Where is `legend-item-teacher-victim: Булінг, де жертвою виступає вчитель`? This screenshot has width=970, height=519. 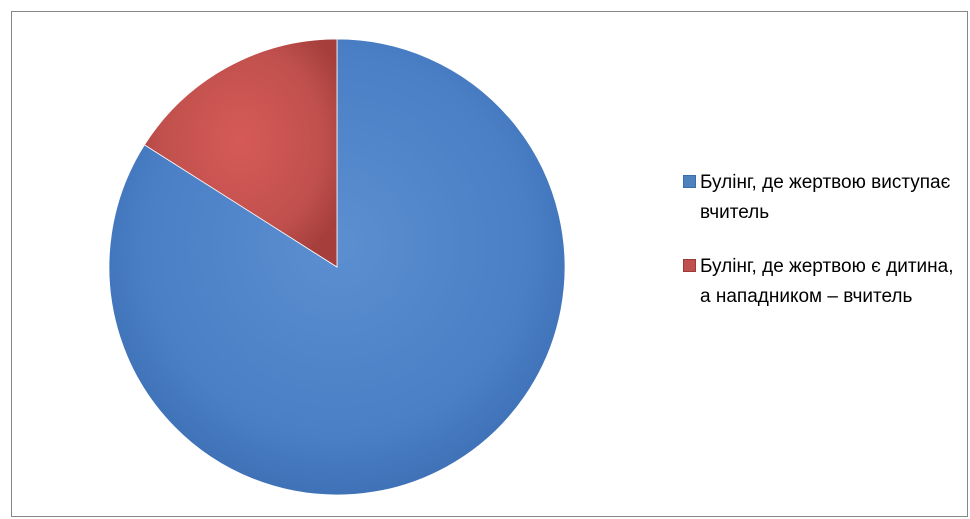
legend-item-teacher-victim: Булінг, де жертвою виступає вчитель is located at coordinates (825, 198).